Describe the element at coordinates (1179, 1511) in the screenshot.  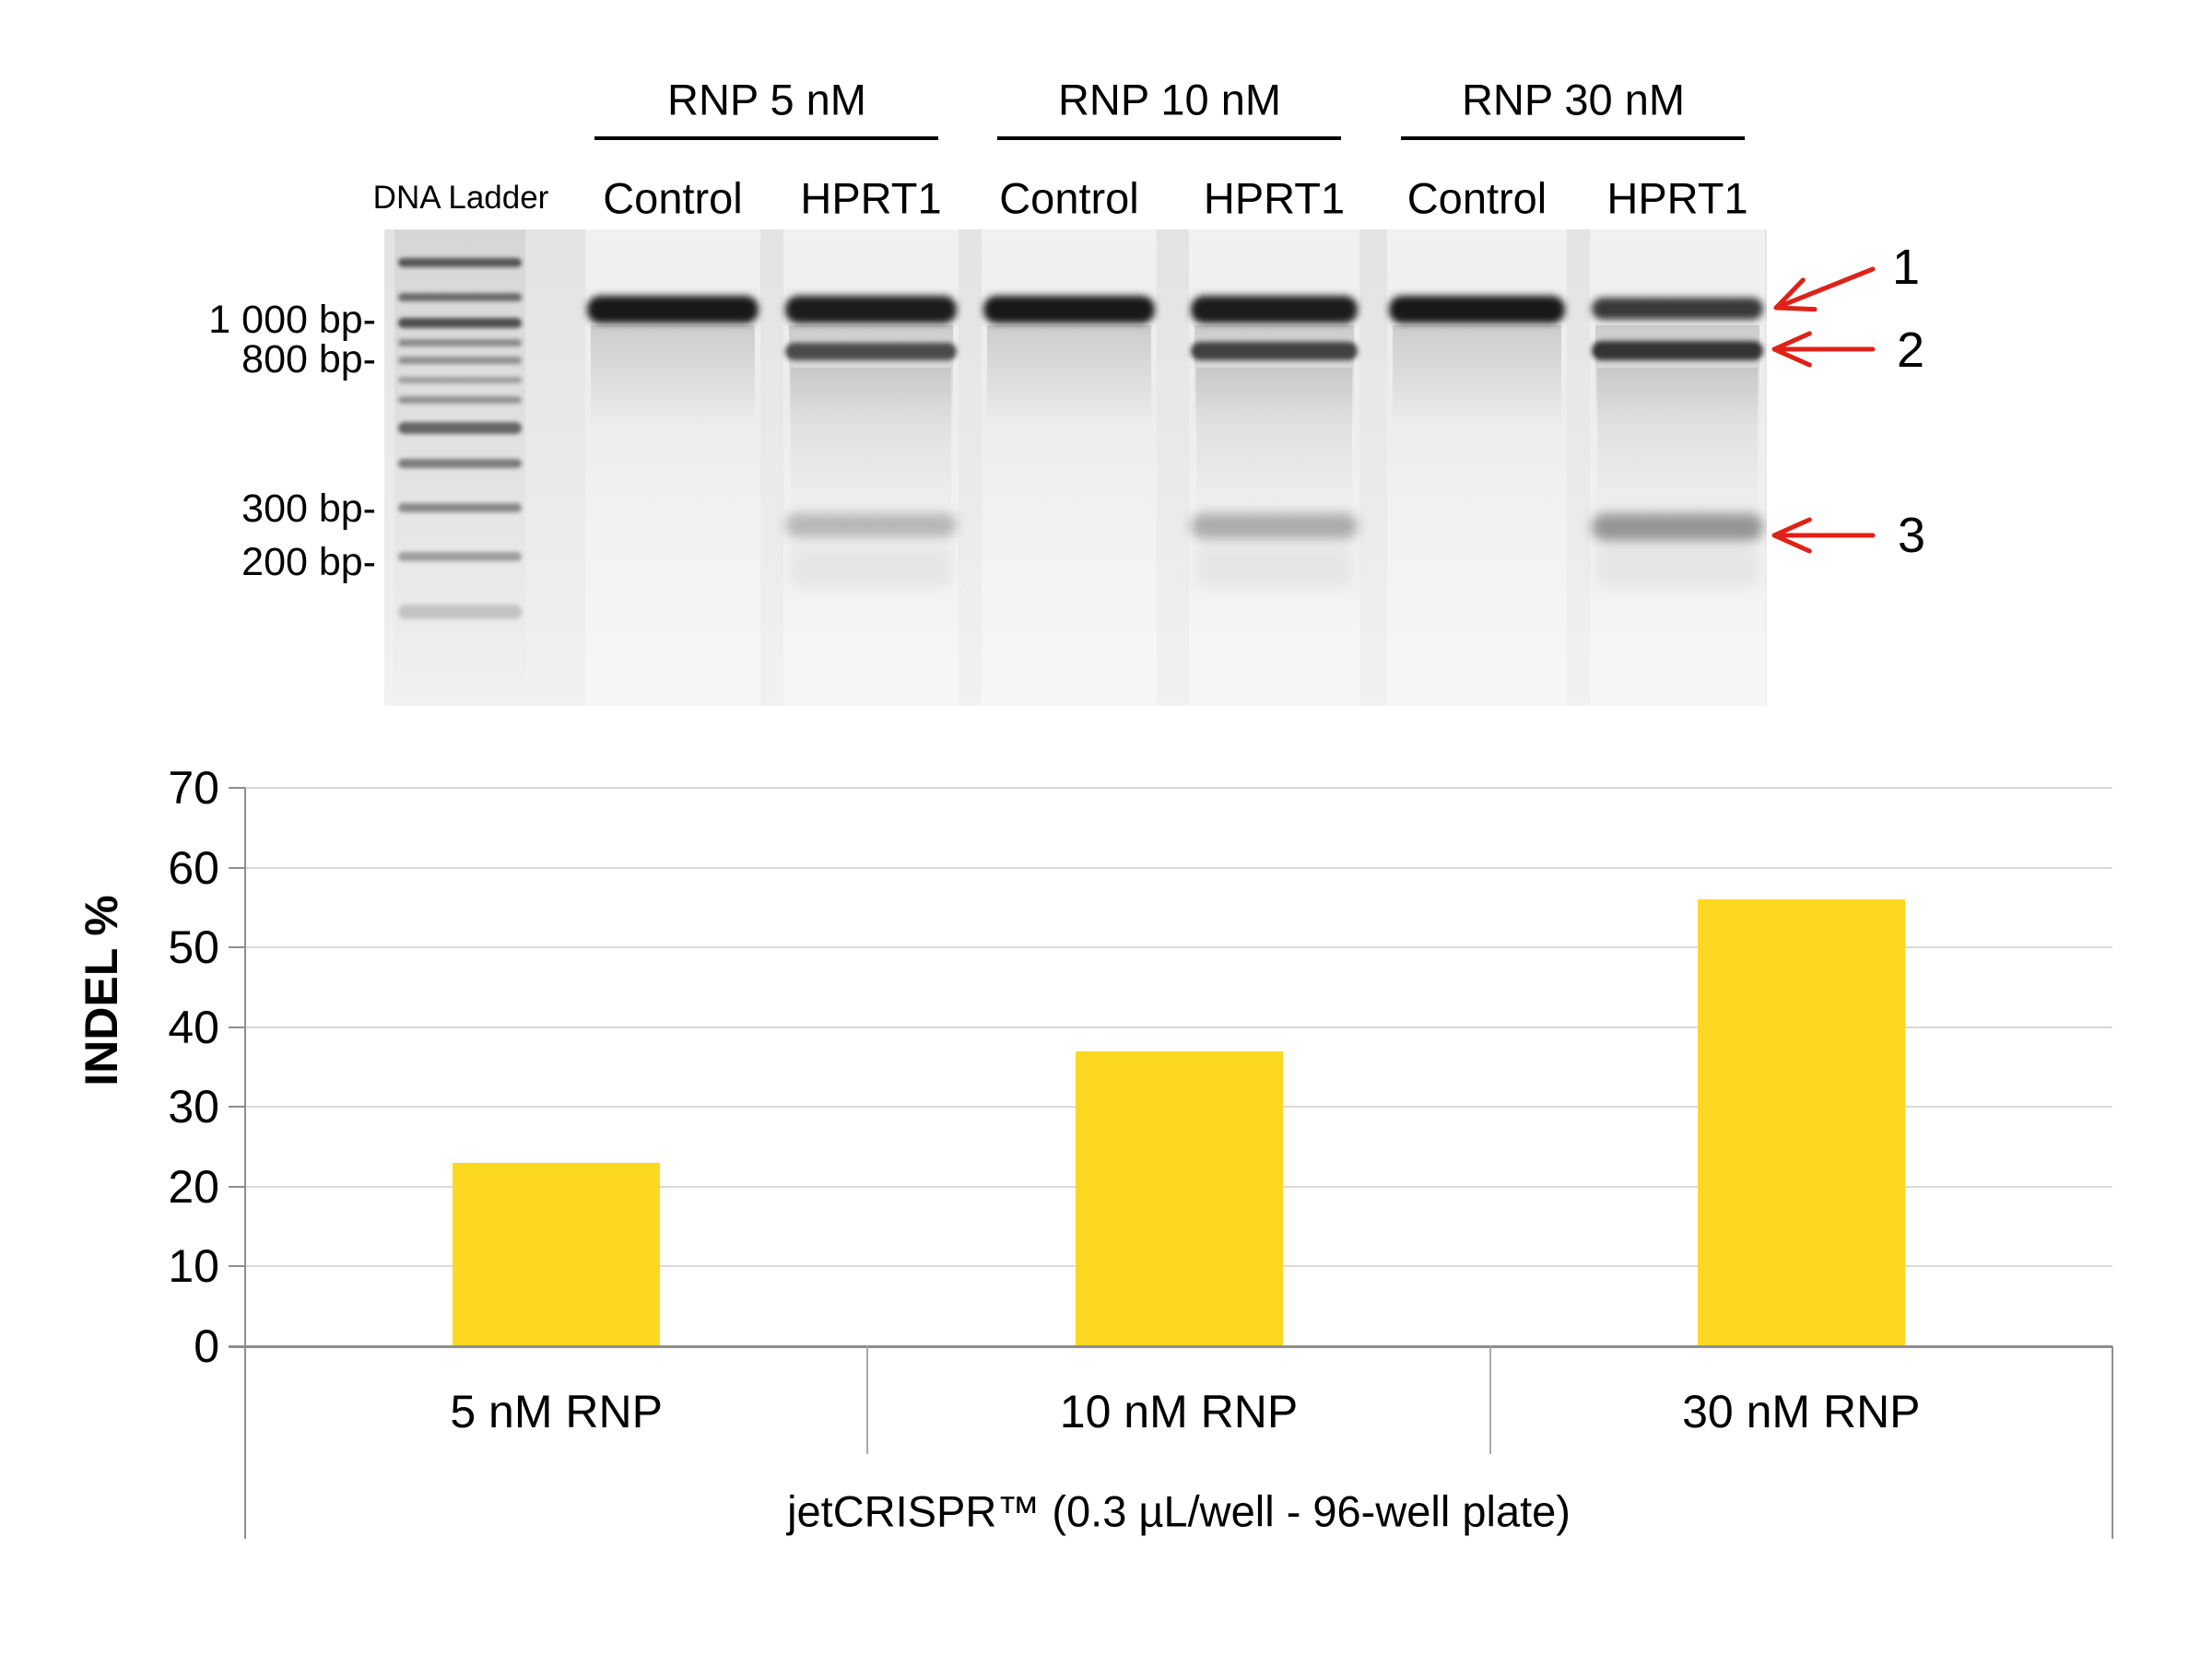
I see `x-axis-title: jetCRISPR™ (0.3 µL/well - 96-well plate)` at that location.